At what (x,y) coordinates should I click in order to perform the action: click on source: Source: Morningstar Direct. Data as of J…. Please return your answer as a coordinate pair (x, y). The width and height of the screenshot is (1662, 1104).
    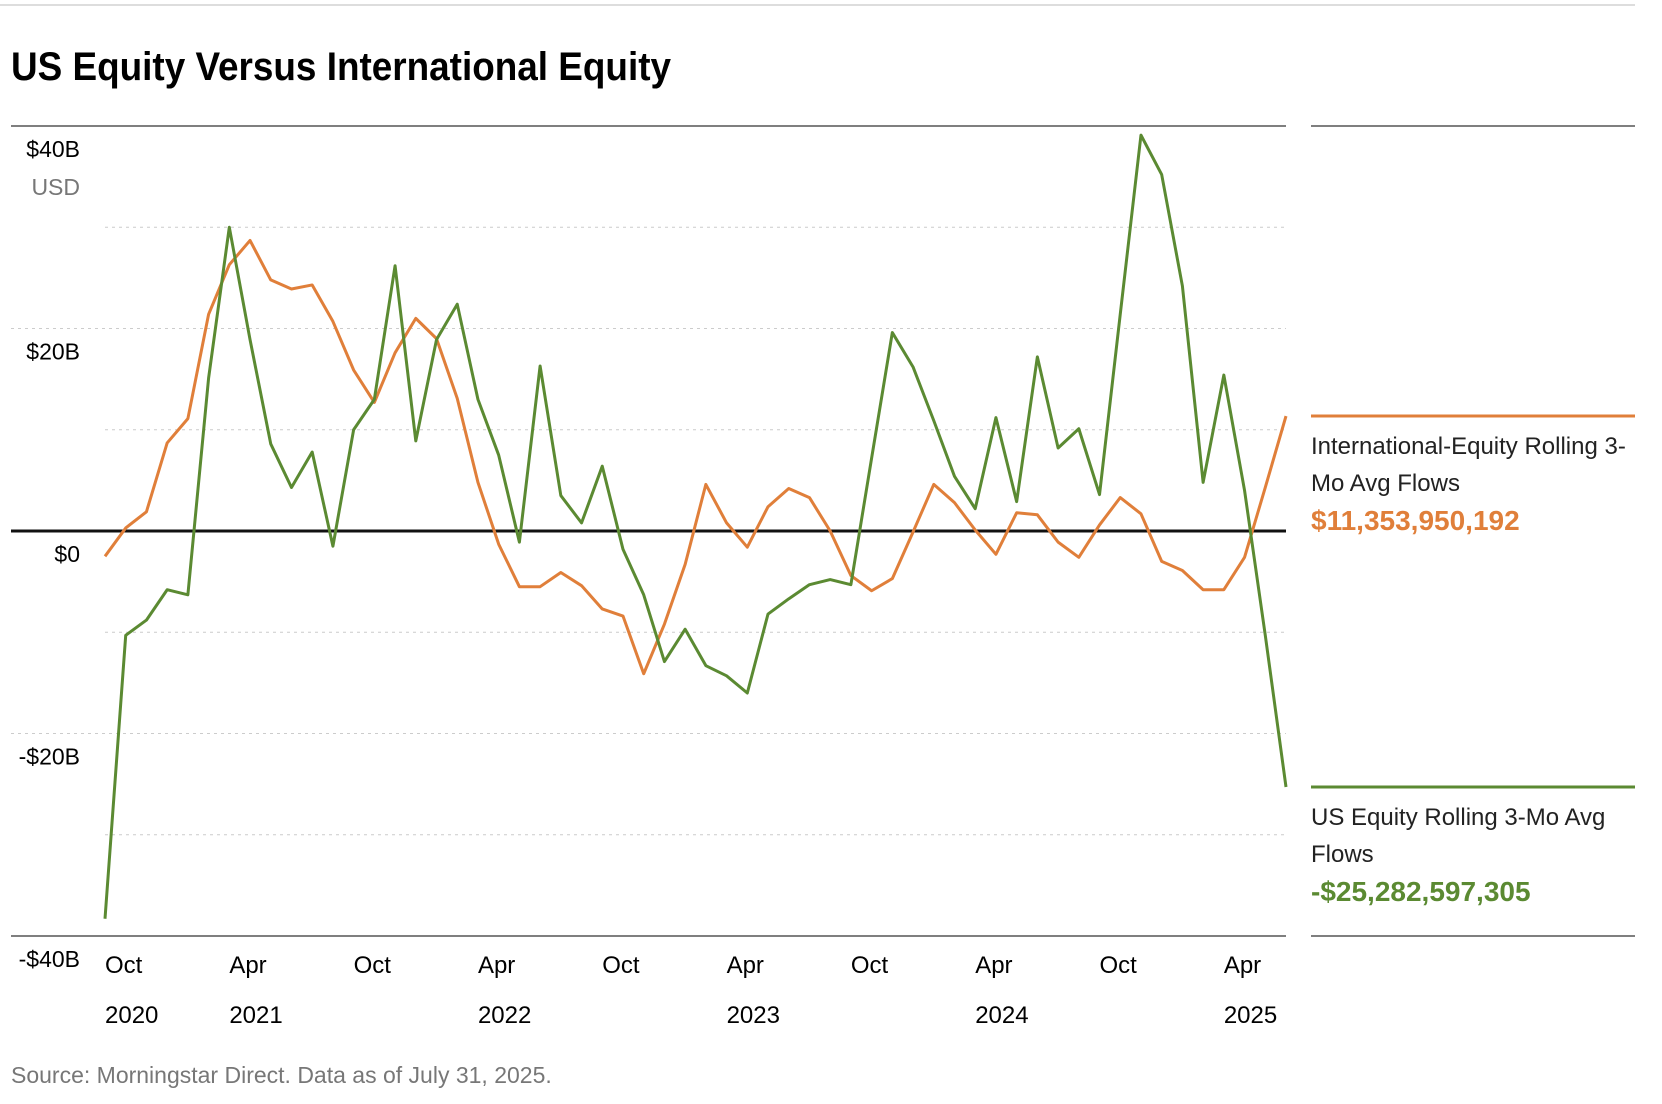
    Looking at the image, I should click on (281, 1075).